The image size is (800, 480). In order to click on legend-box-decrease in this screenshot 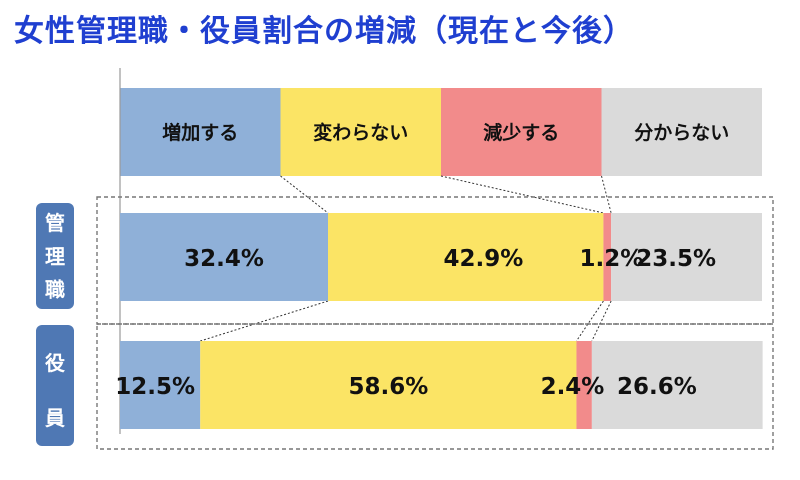, I will do `click(521, 132)`.